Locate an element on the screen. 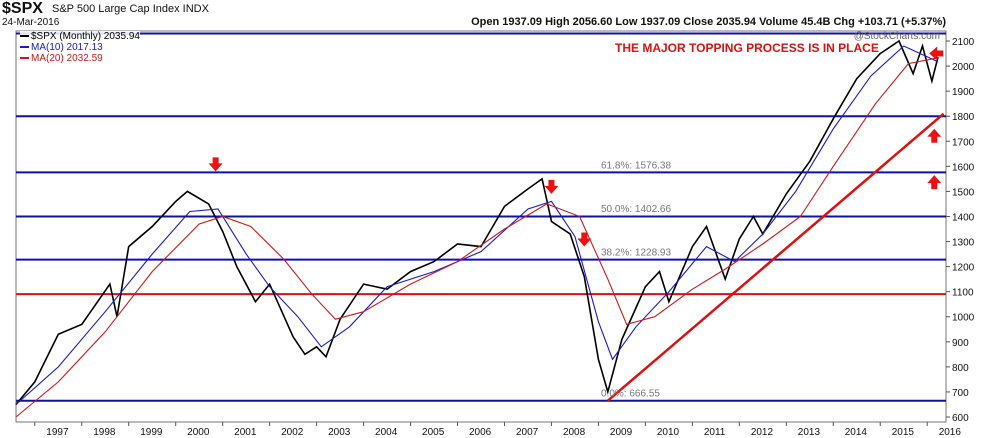 Image resolution: width=990 pixels, height=438 pixels. y-tick-label-4: 1000 is located at coordinates (963, 318).